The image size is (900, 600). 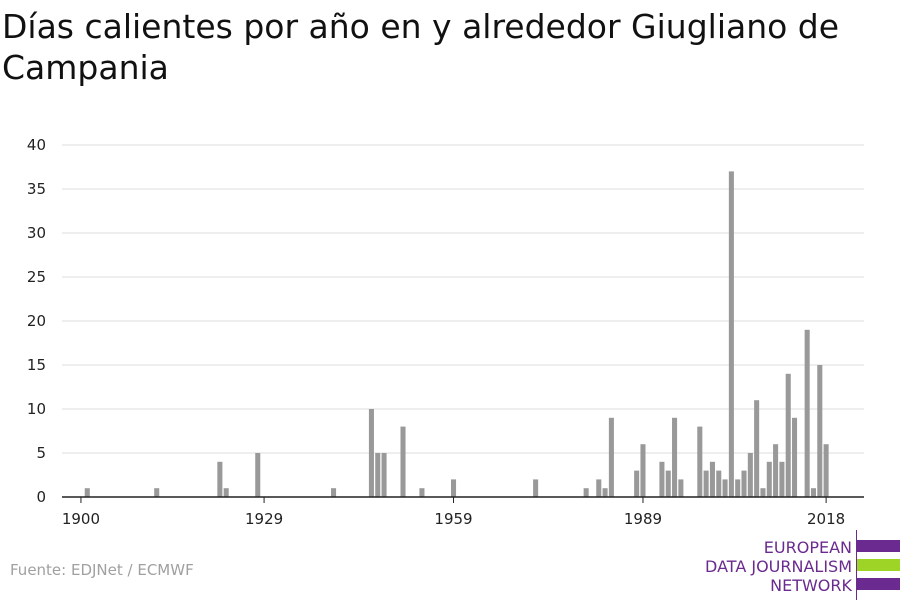 What do you see at coordinates (611, 457) in the screenshot?
I see `bar-1984` at bounding box center [611, 457].